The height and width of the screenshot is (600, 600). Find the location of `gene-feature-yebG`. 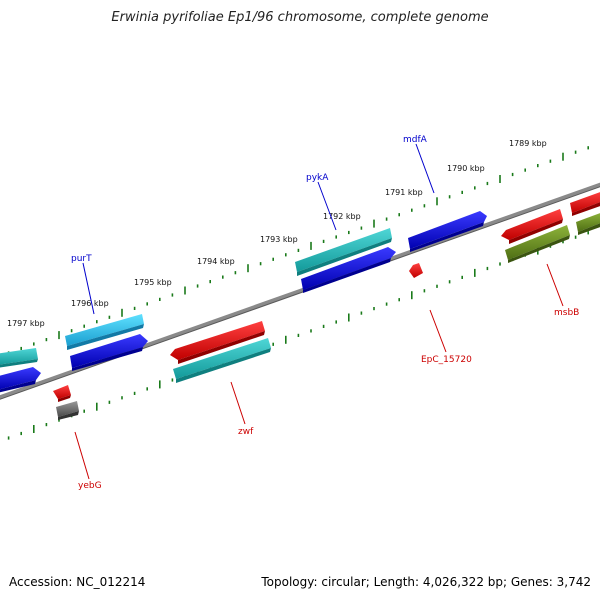

gene-feature-yebG is located at coordinates (67, 410).